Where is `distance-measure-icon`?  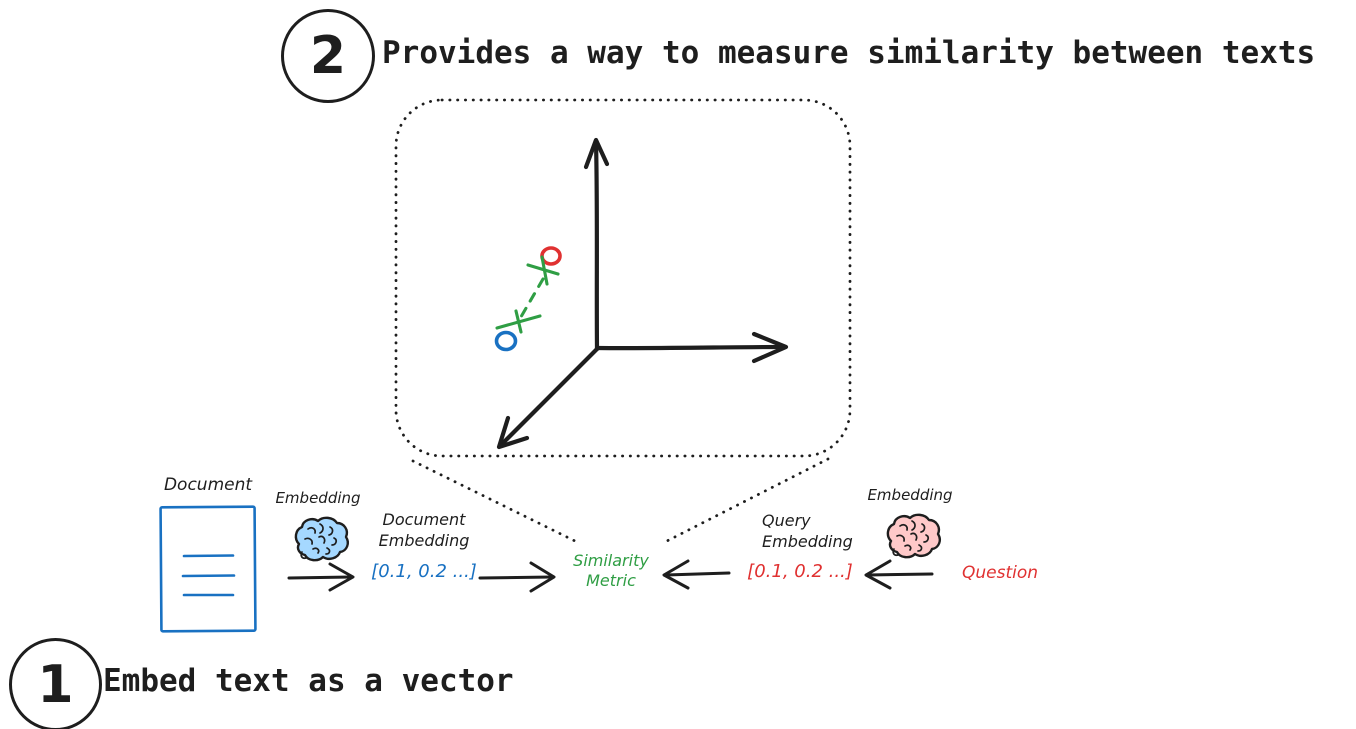 distance-measure-icon is located at coordinates (527, 294).